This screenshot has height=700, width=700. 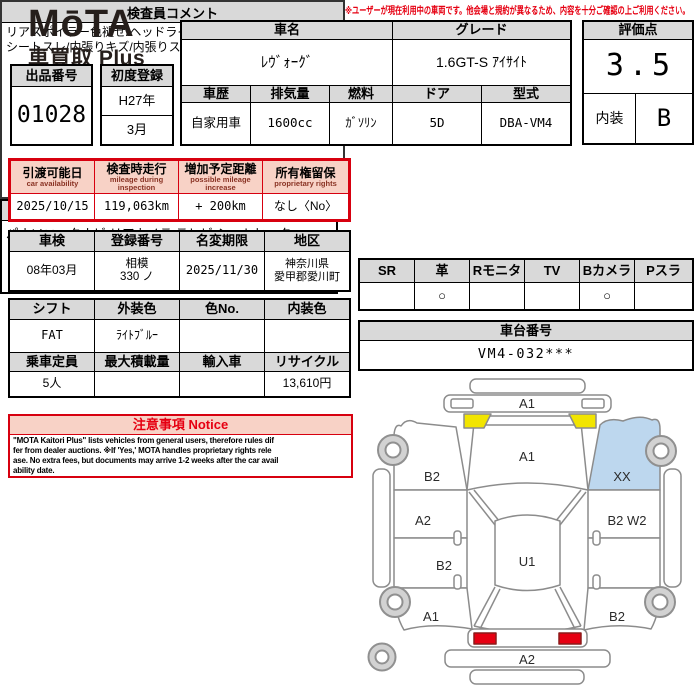 I want to click on vehicle-history-value: 自家用車, so click(x=216, y=123).